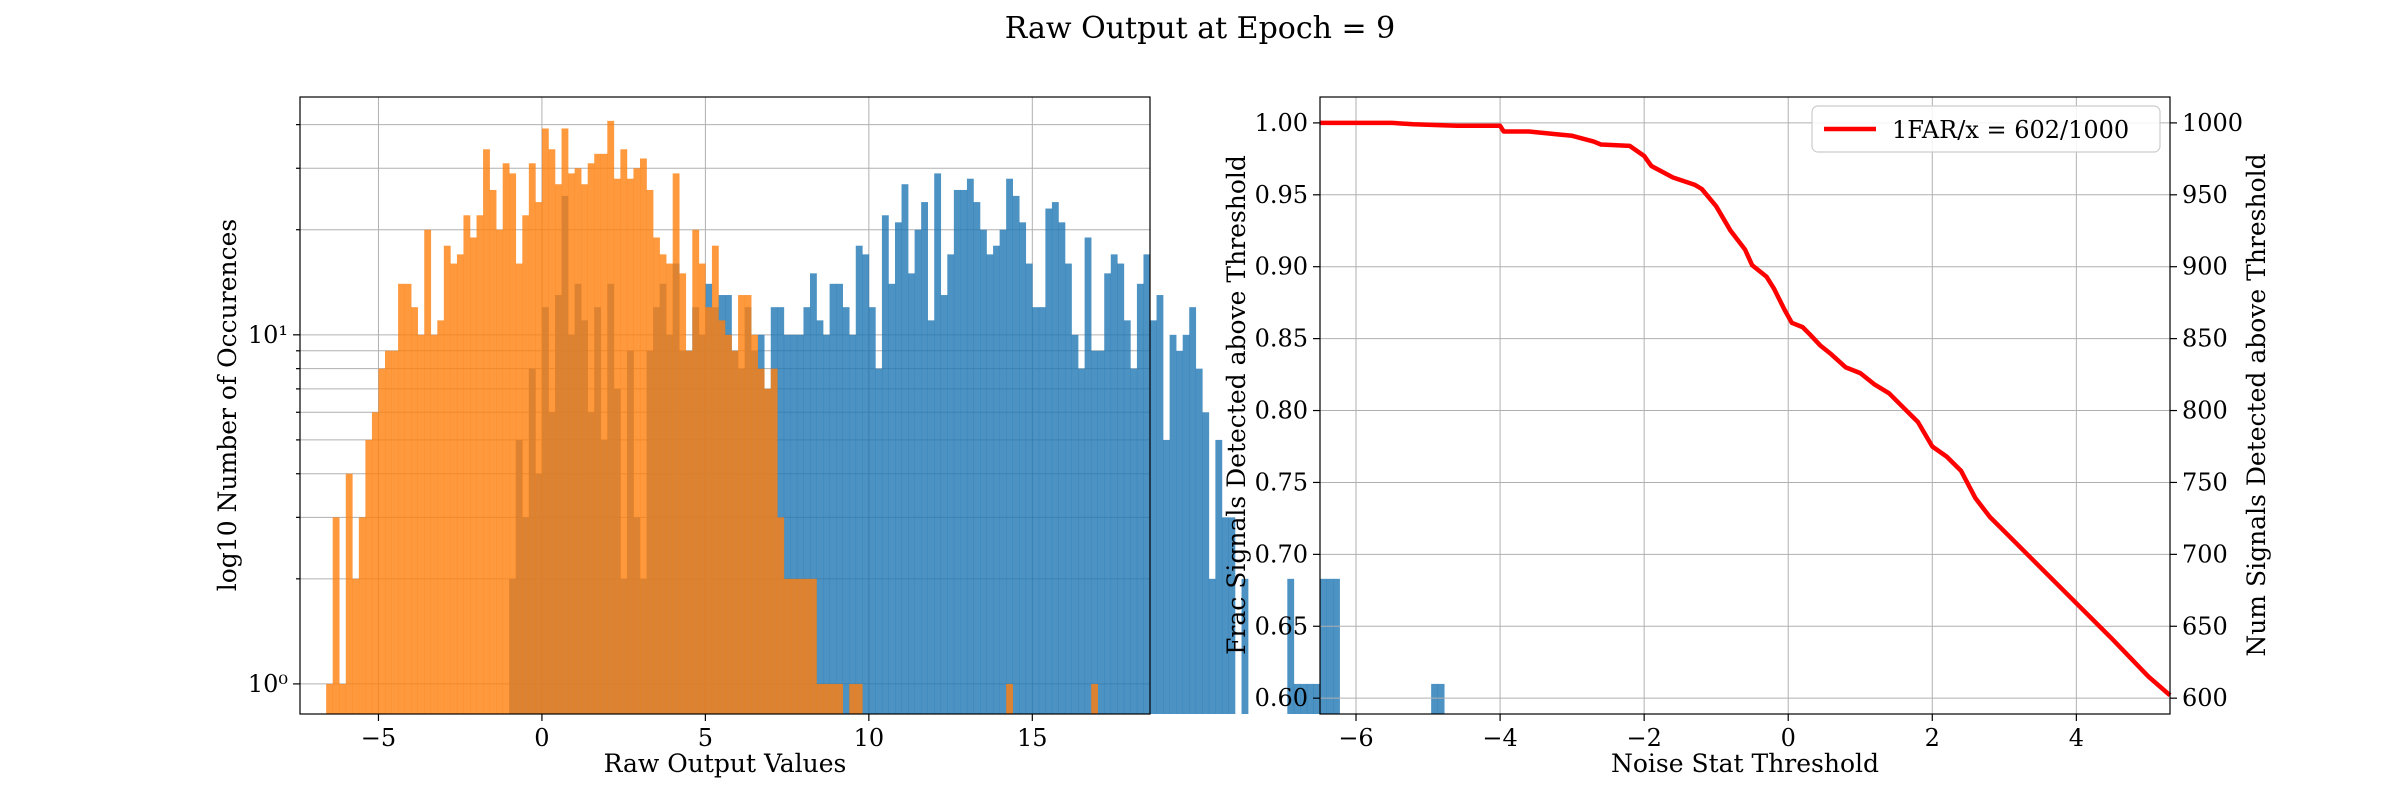  Describe the element at coordinates (2205, 267) in the screenshot. I see `y-right-tick-label: 900` at that location.